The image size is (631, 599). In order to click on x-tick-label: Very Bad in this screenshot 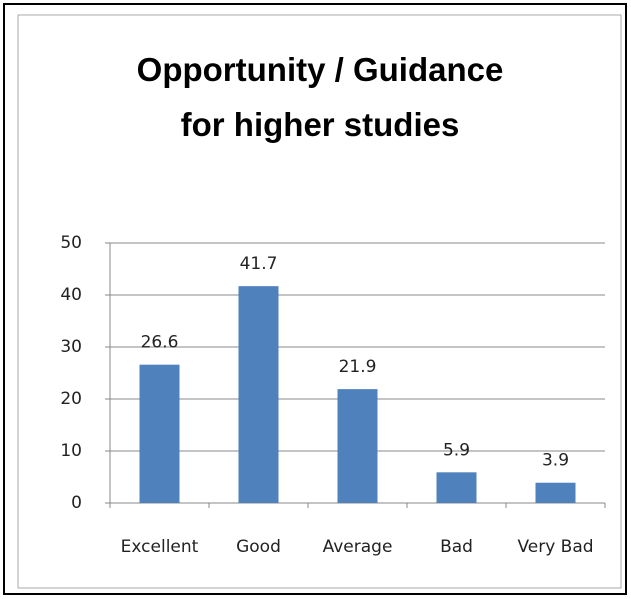, I will do `click(555, 547)`.